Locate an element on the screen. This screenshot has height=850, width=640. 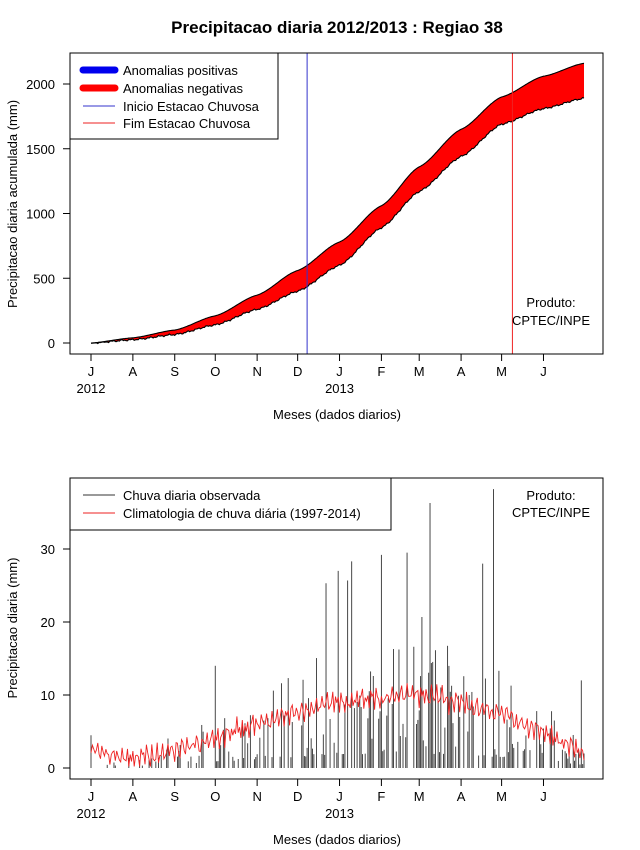
daily-legend-box is located at coordinates (230, 504).